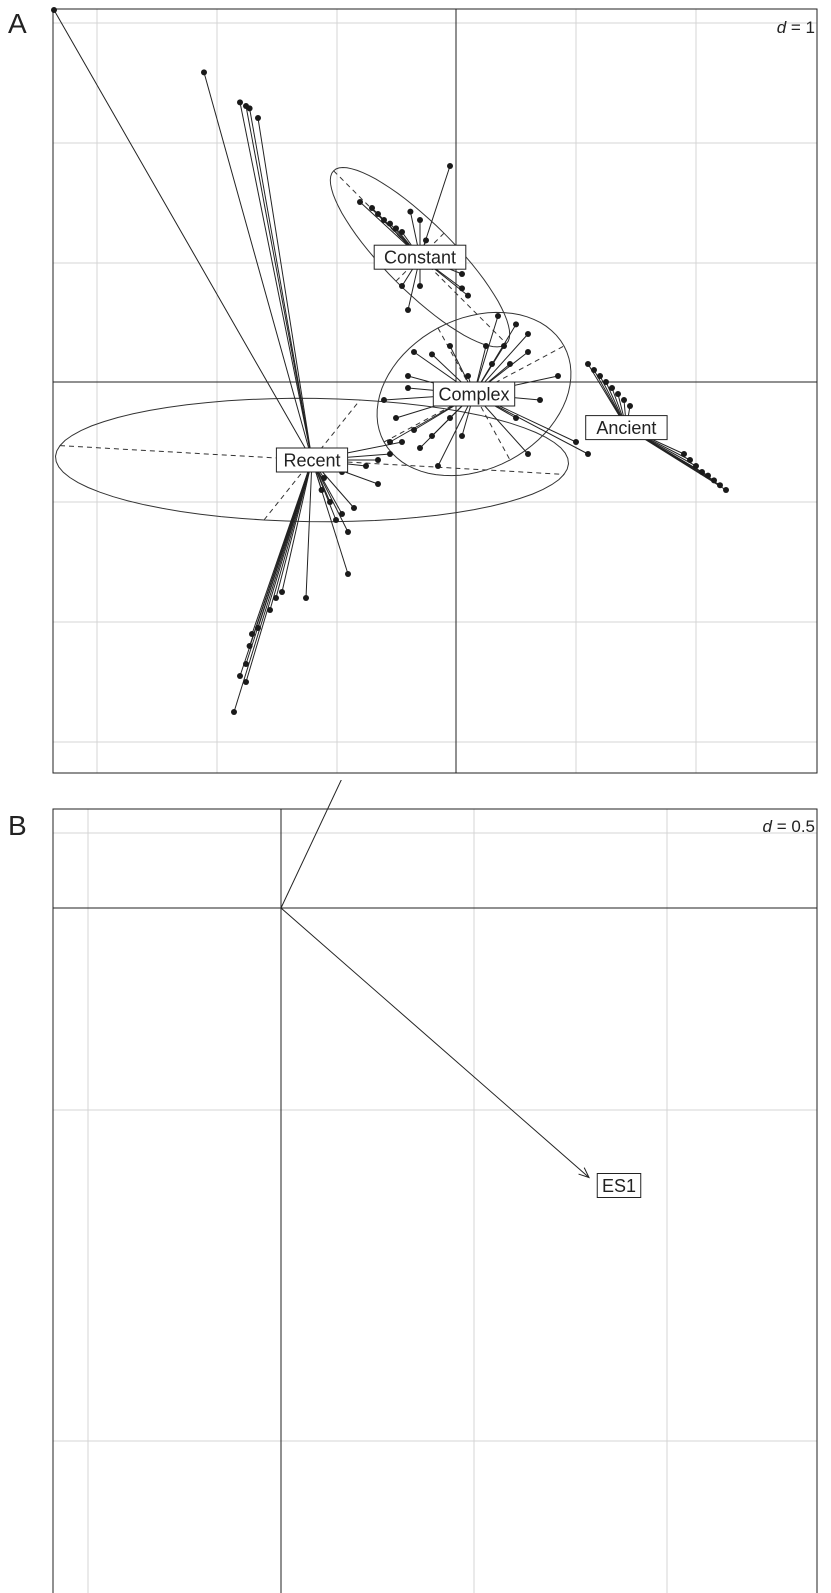  I want to click on star-line-constant, so click(435, 211).